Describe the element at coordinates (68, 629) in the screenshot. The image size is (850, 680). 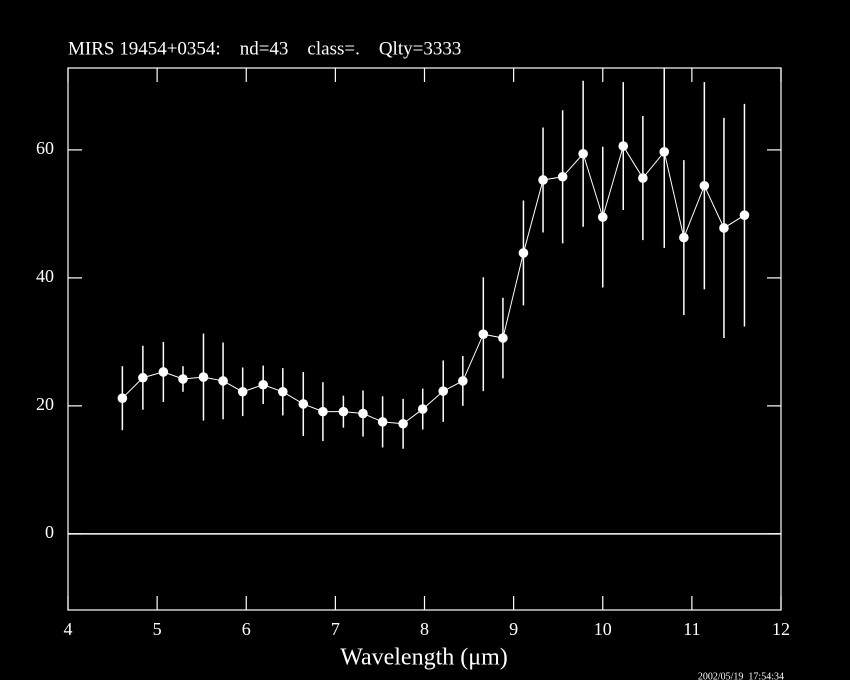
I see `x-tick-label: 4` at that location.